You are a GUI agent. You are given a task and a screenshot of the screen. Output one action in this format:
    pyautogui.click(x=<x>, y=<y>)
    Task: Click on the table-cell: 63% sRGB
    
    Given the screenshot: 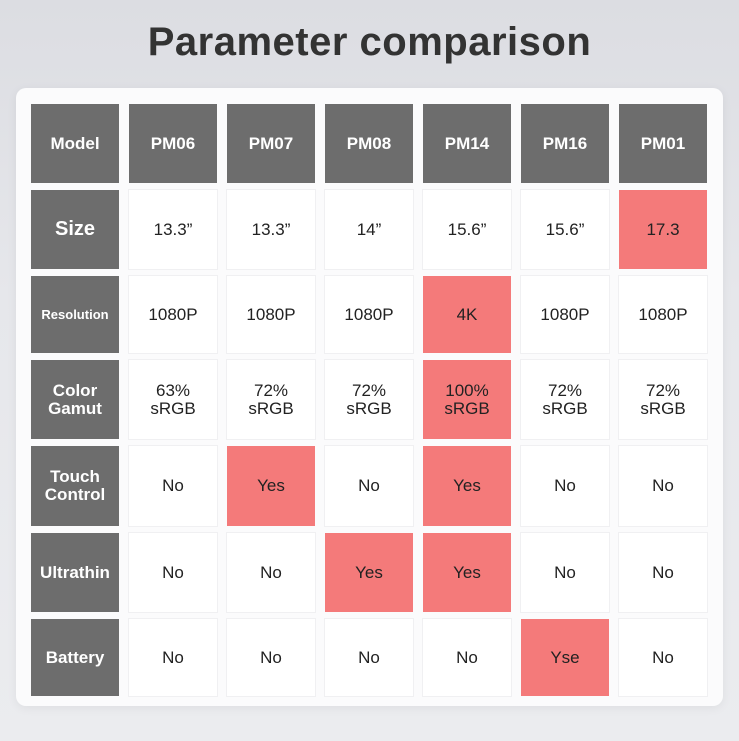 What is the action you would take?
    pyautogui.click(x=173, y=399)
    